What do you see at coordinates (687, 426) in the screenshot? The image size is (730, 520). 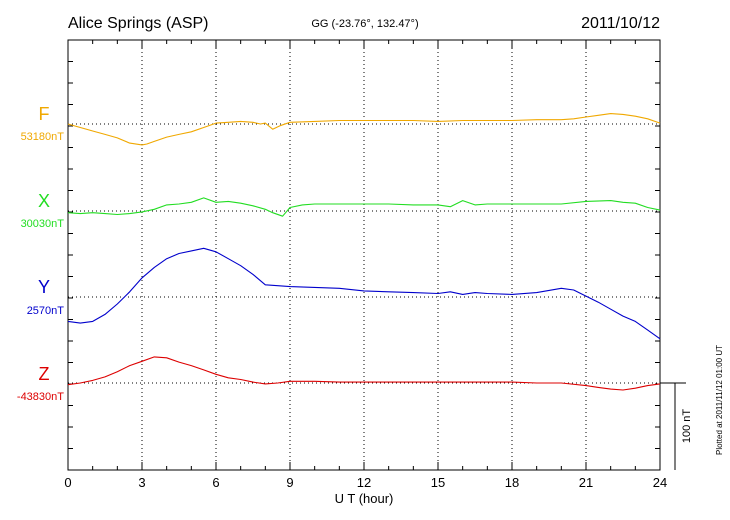 I see `scale-bar-label: 100 nT` at bounding box center [687, 426].